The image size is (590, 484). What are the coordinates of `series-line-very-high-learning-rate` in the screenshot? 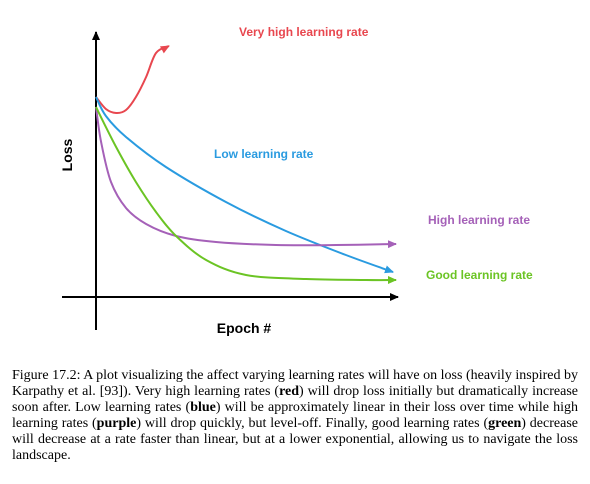 It's located at (132, 80).